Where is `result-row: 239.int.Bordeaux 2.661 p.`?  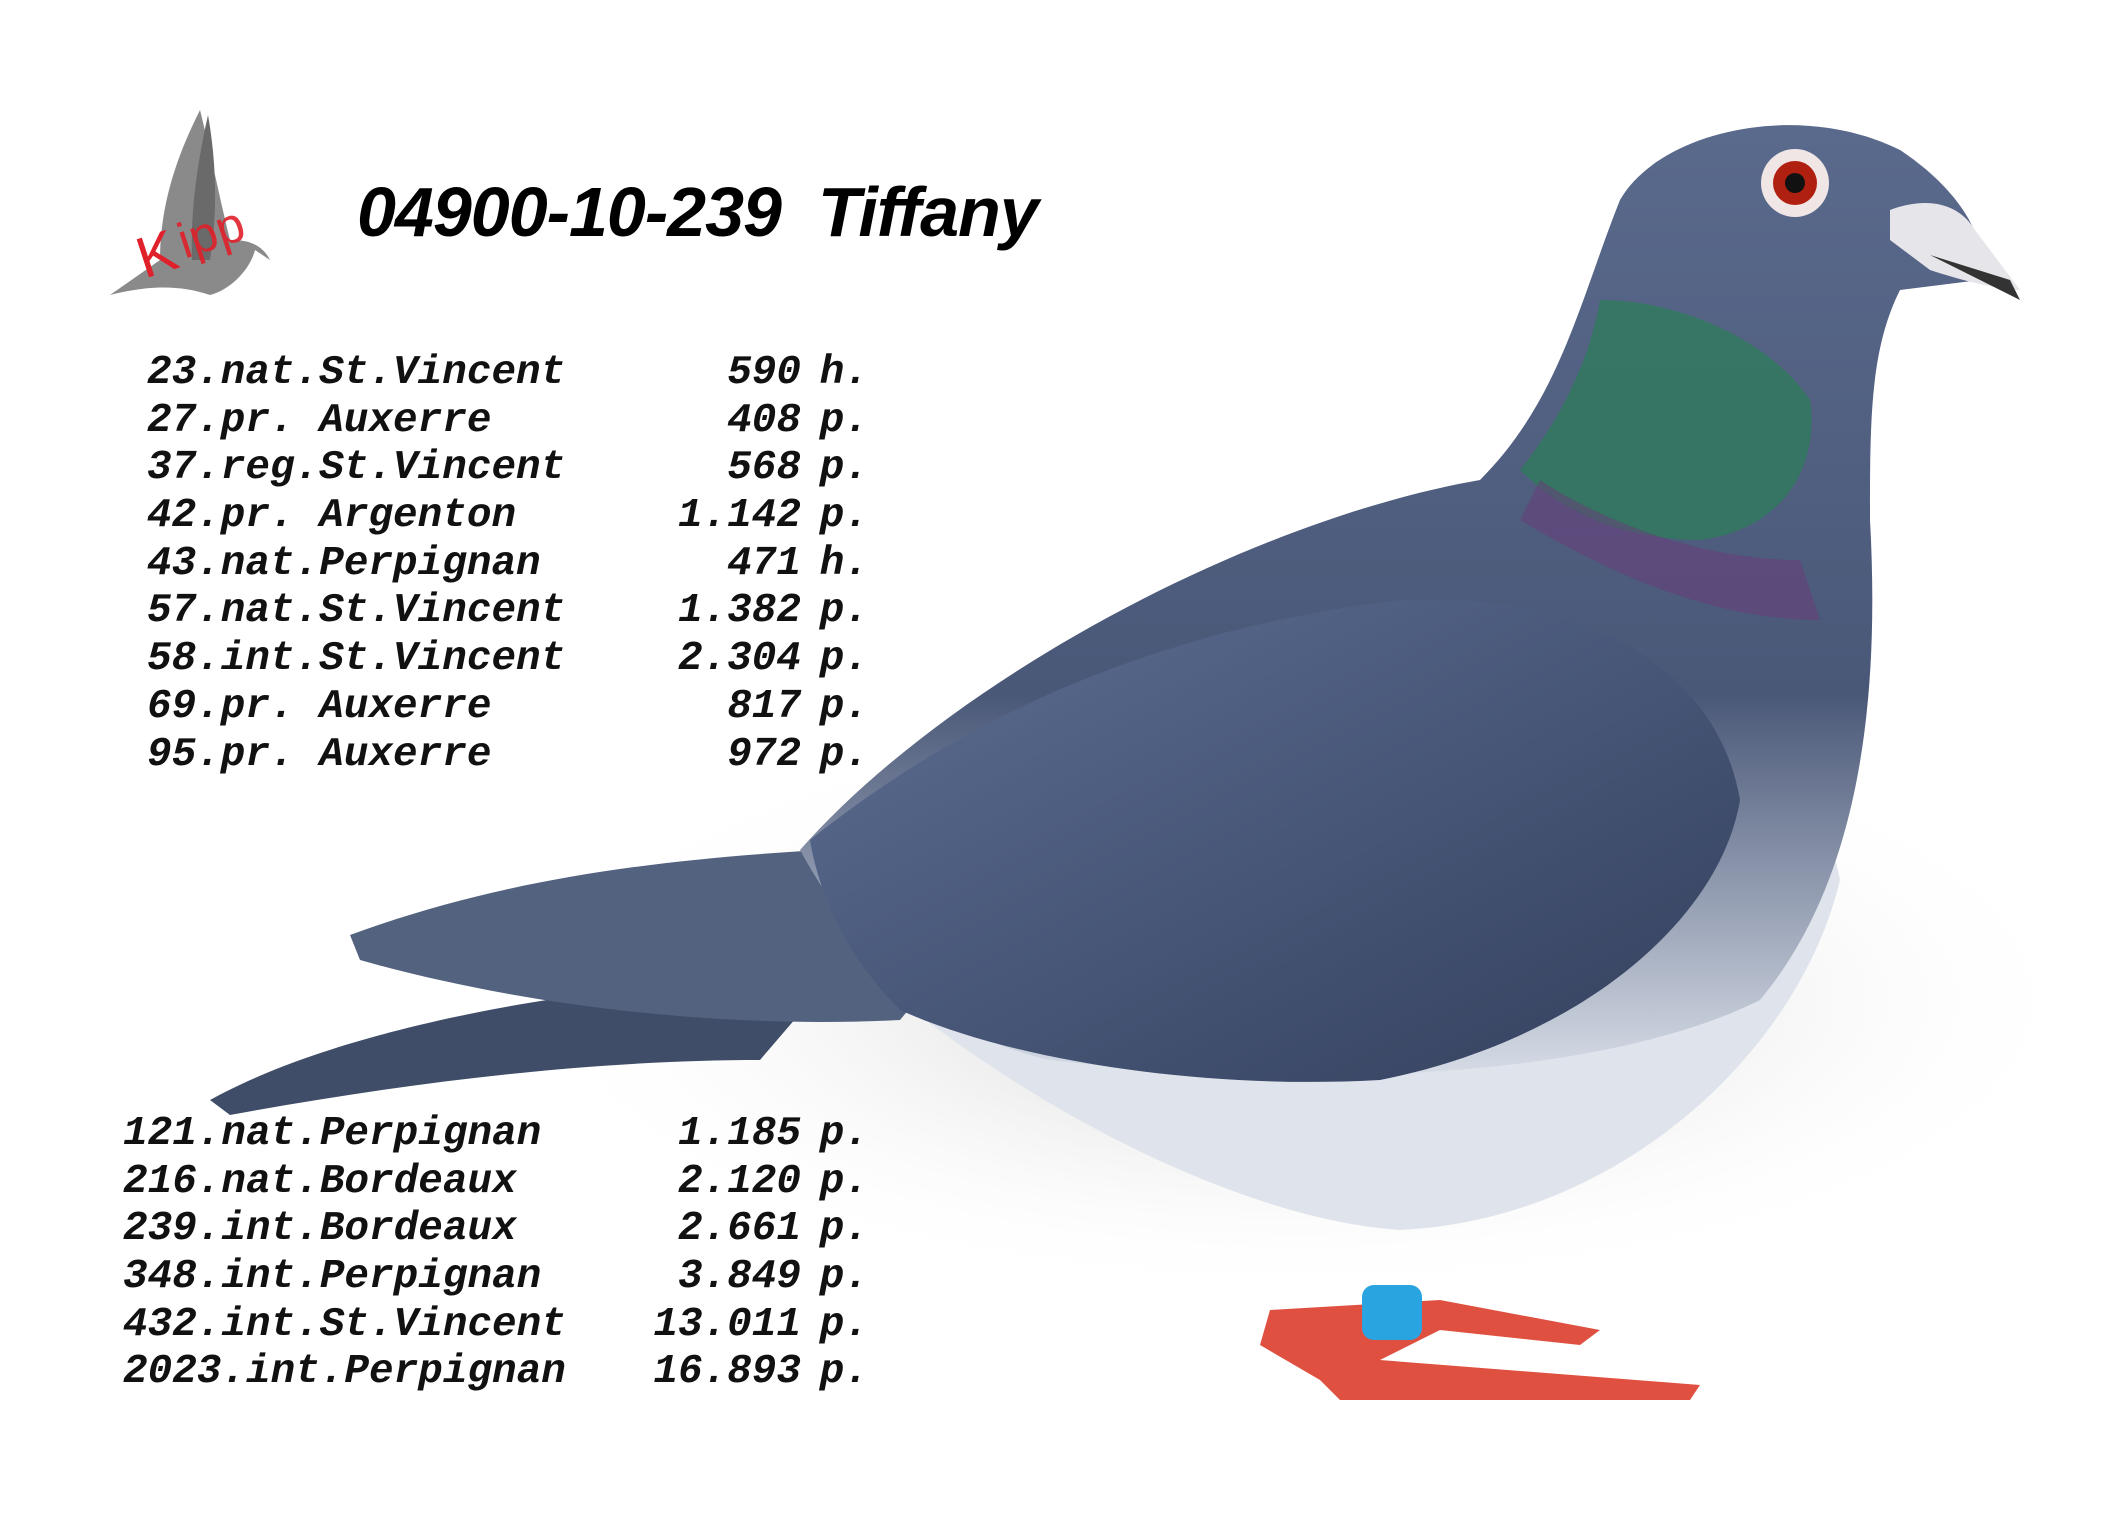 result-row: 239.int.Bordeaux 2.661 p. is located at coordinates (496, 1230).